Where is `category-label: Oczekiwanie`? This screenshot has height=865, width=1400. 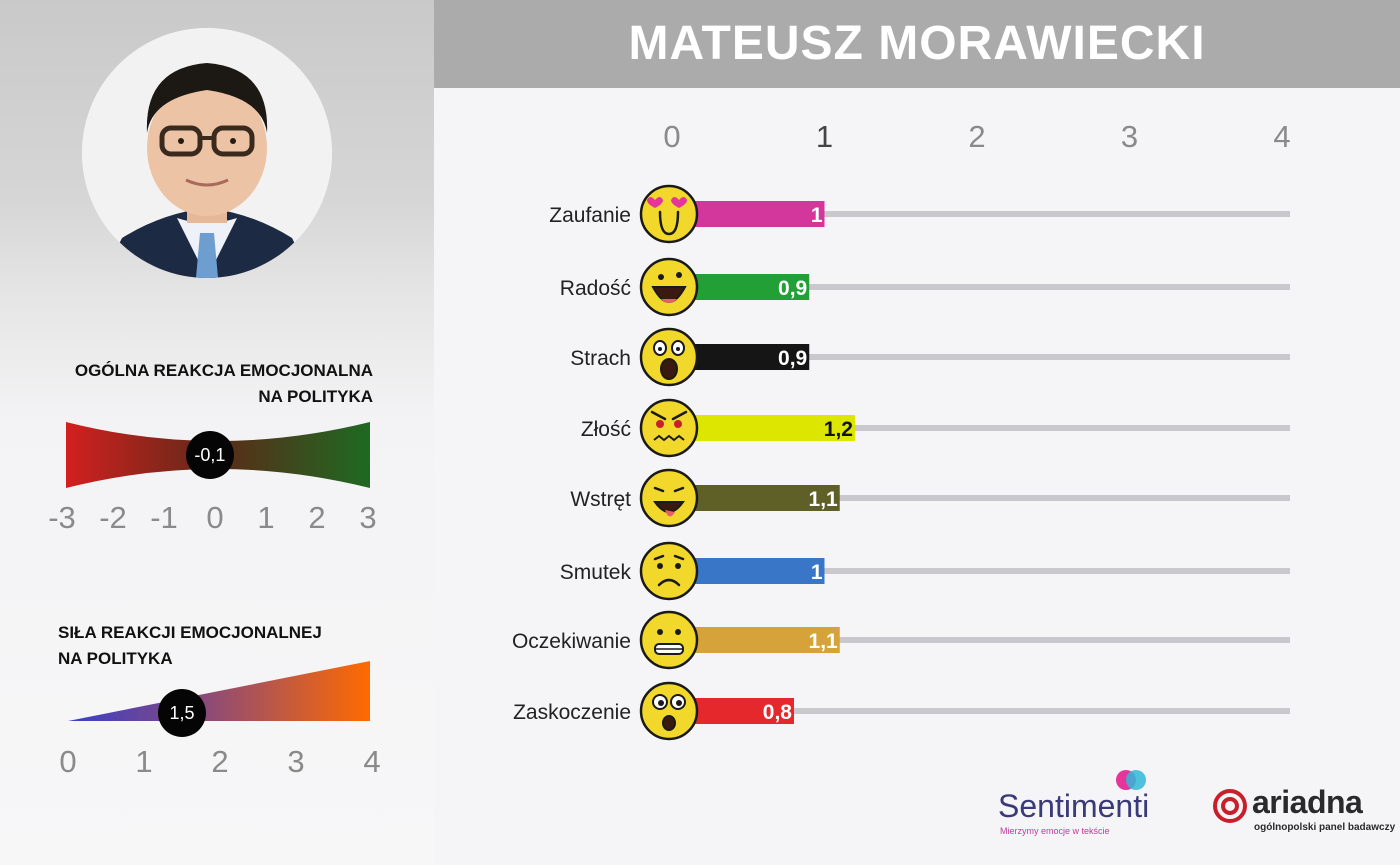 category-label: Oczekiwanie is located at coordinates (571, 641).